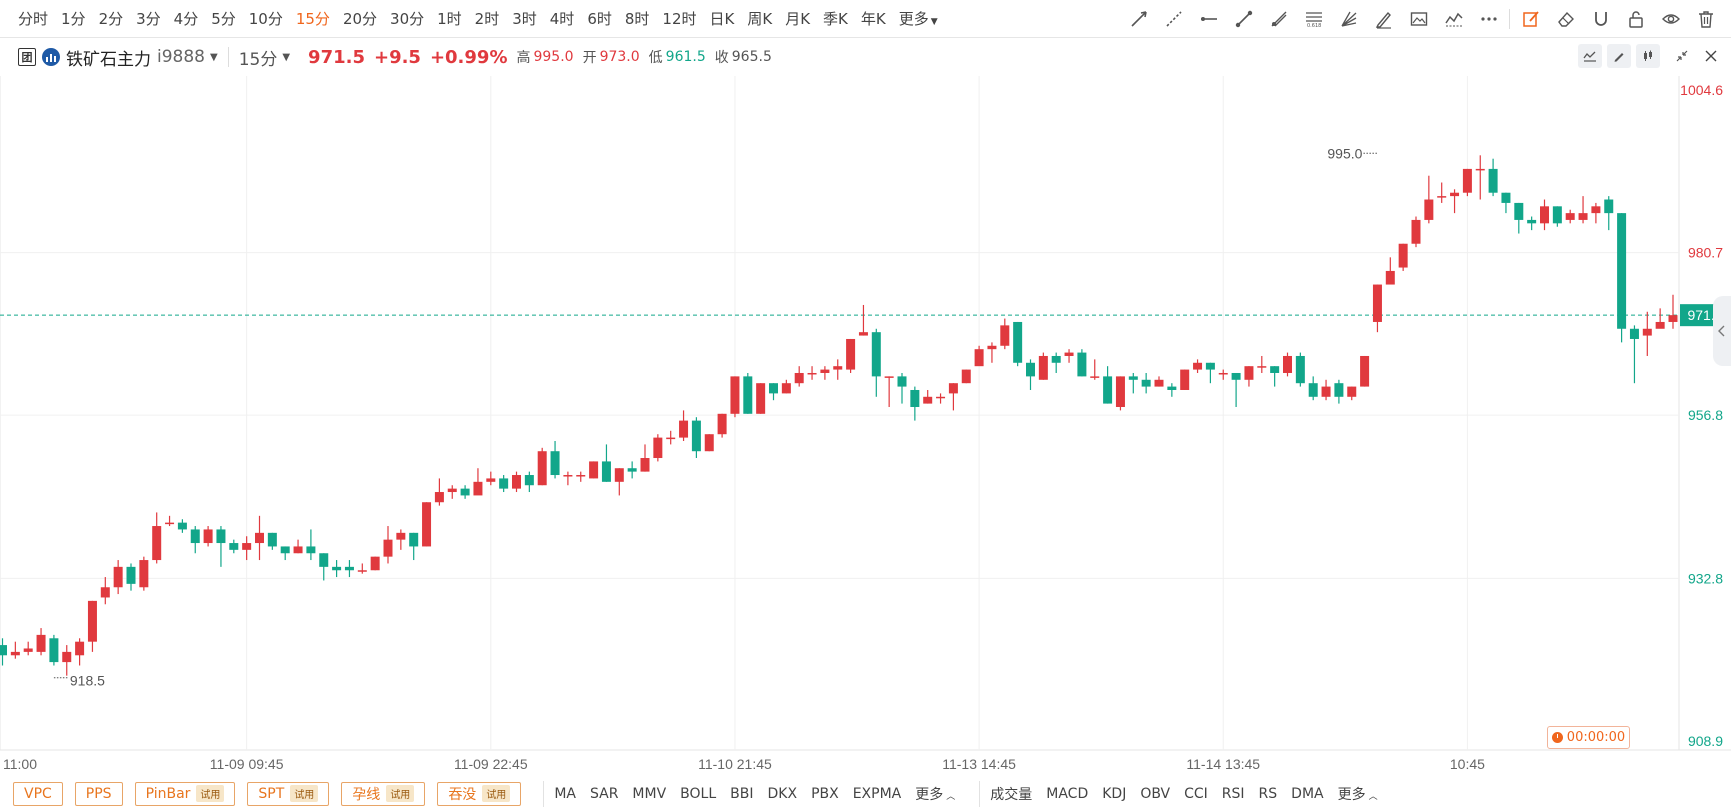 The height and width of the screenshot is (811, 1731). What do you see at coordinates (98, 793) in the screenshot?
I see `strategy-tag-1: PPS` at bounding box center [98, 793].